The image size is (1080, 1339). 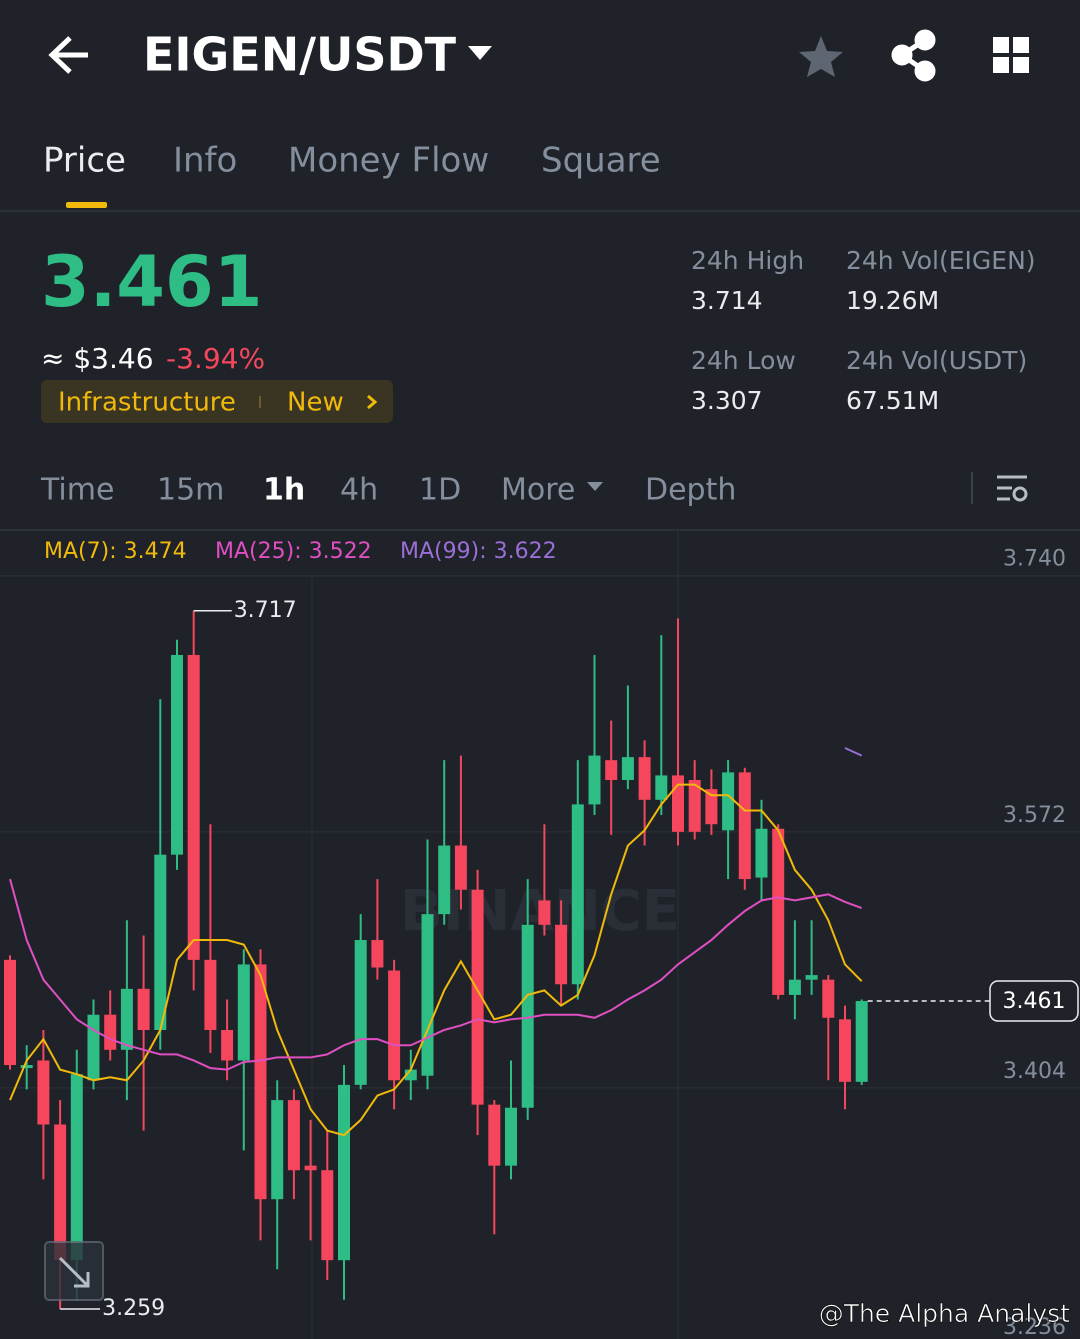 I want to click on stat-label: 24h High, so click(x=747, y=260).